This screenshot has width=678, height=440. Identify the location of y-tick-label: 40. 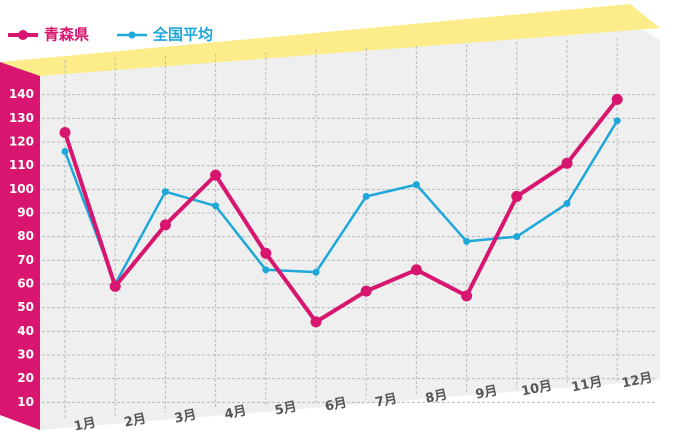
(25, 331).